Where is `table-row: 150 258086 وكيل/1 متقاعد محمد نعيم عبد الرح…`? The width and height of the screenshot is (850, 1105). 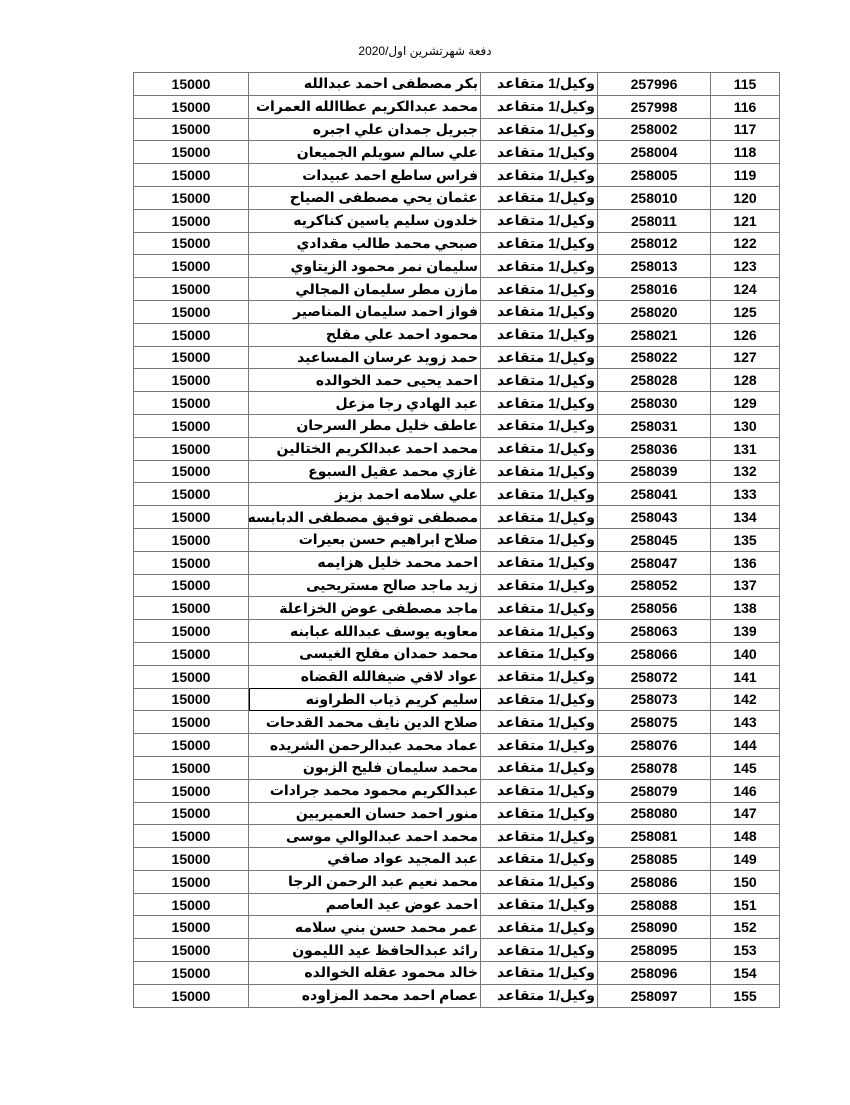 table-row: 150 258086 وكيل/1 متقاعد محمد نعيم عبد الرح… is located at coordinates (456, 881).